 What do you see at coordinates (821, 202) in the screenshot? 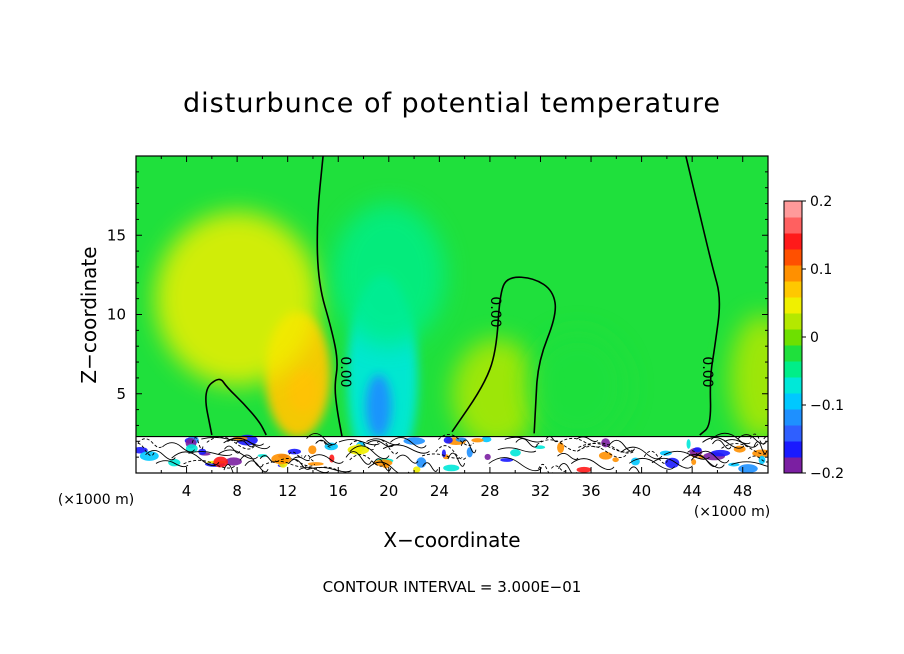
I see `colorbar-tick-label: 0.2` at bounding box center [821, 202].